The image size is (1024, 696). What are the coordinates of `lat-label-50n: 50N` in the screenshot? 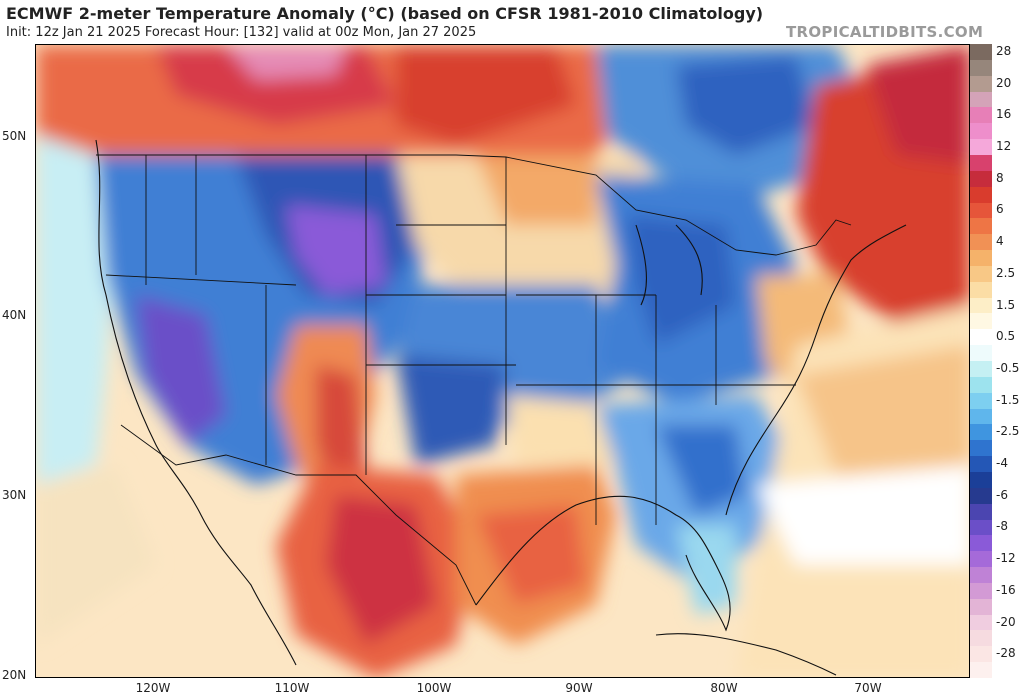 It's located at (14, 136).